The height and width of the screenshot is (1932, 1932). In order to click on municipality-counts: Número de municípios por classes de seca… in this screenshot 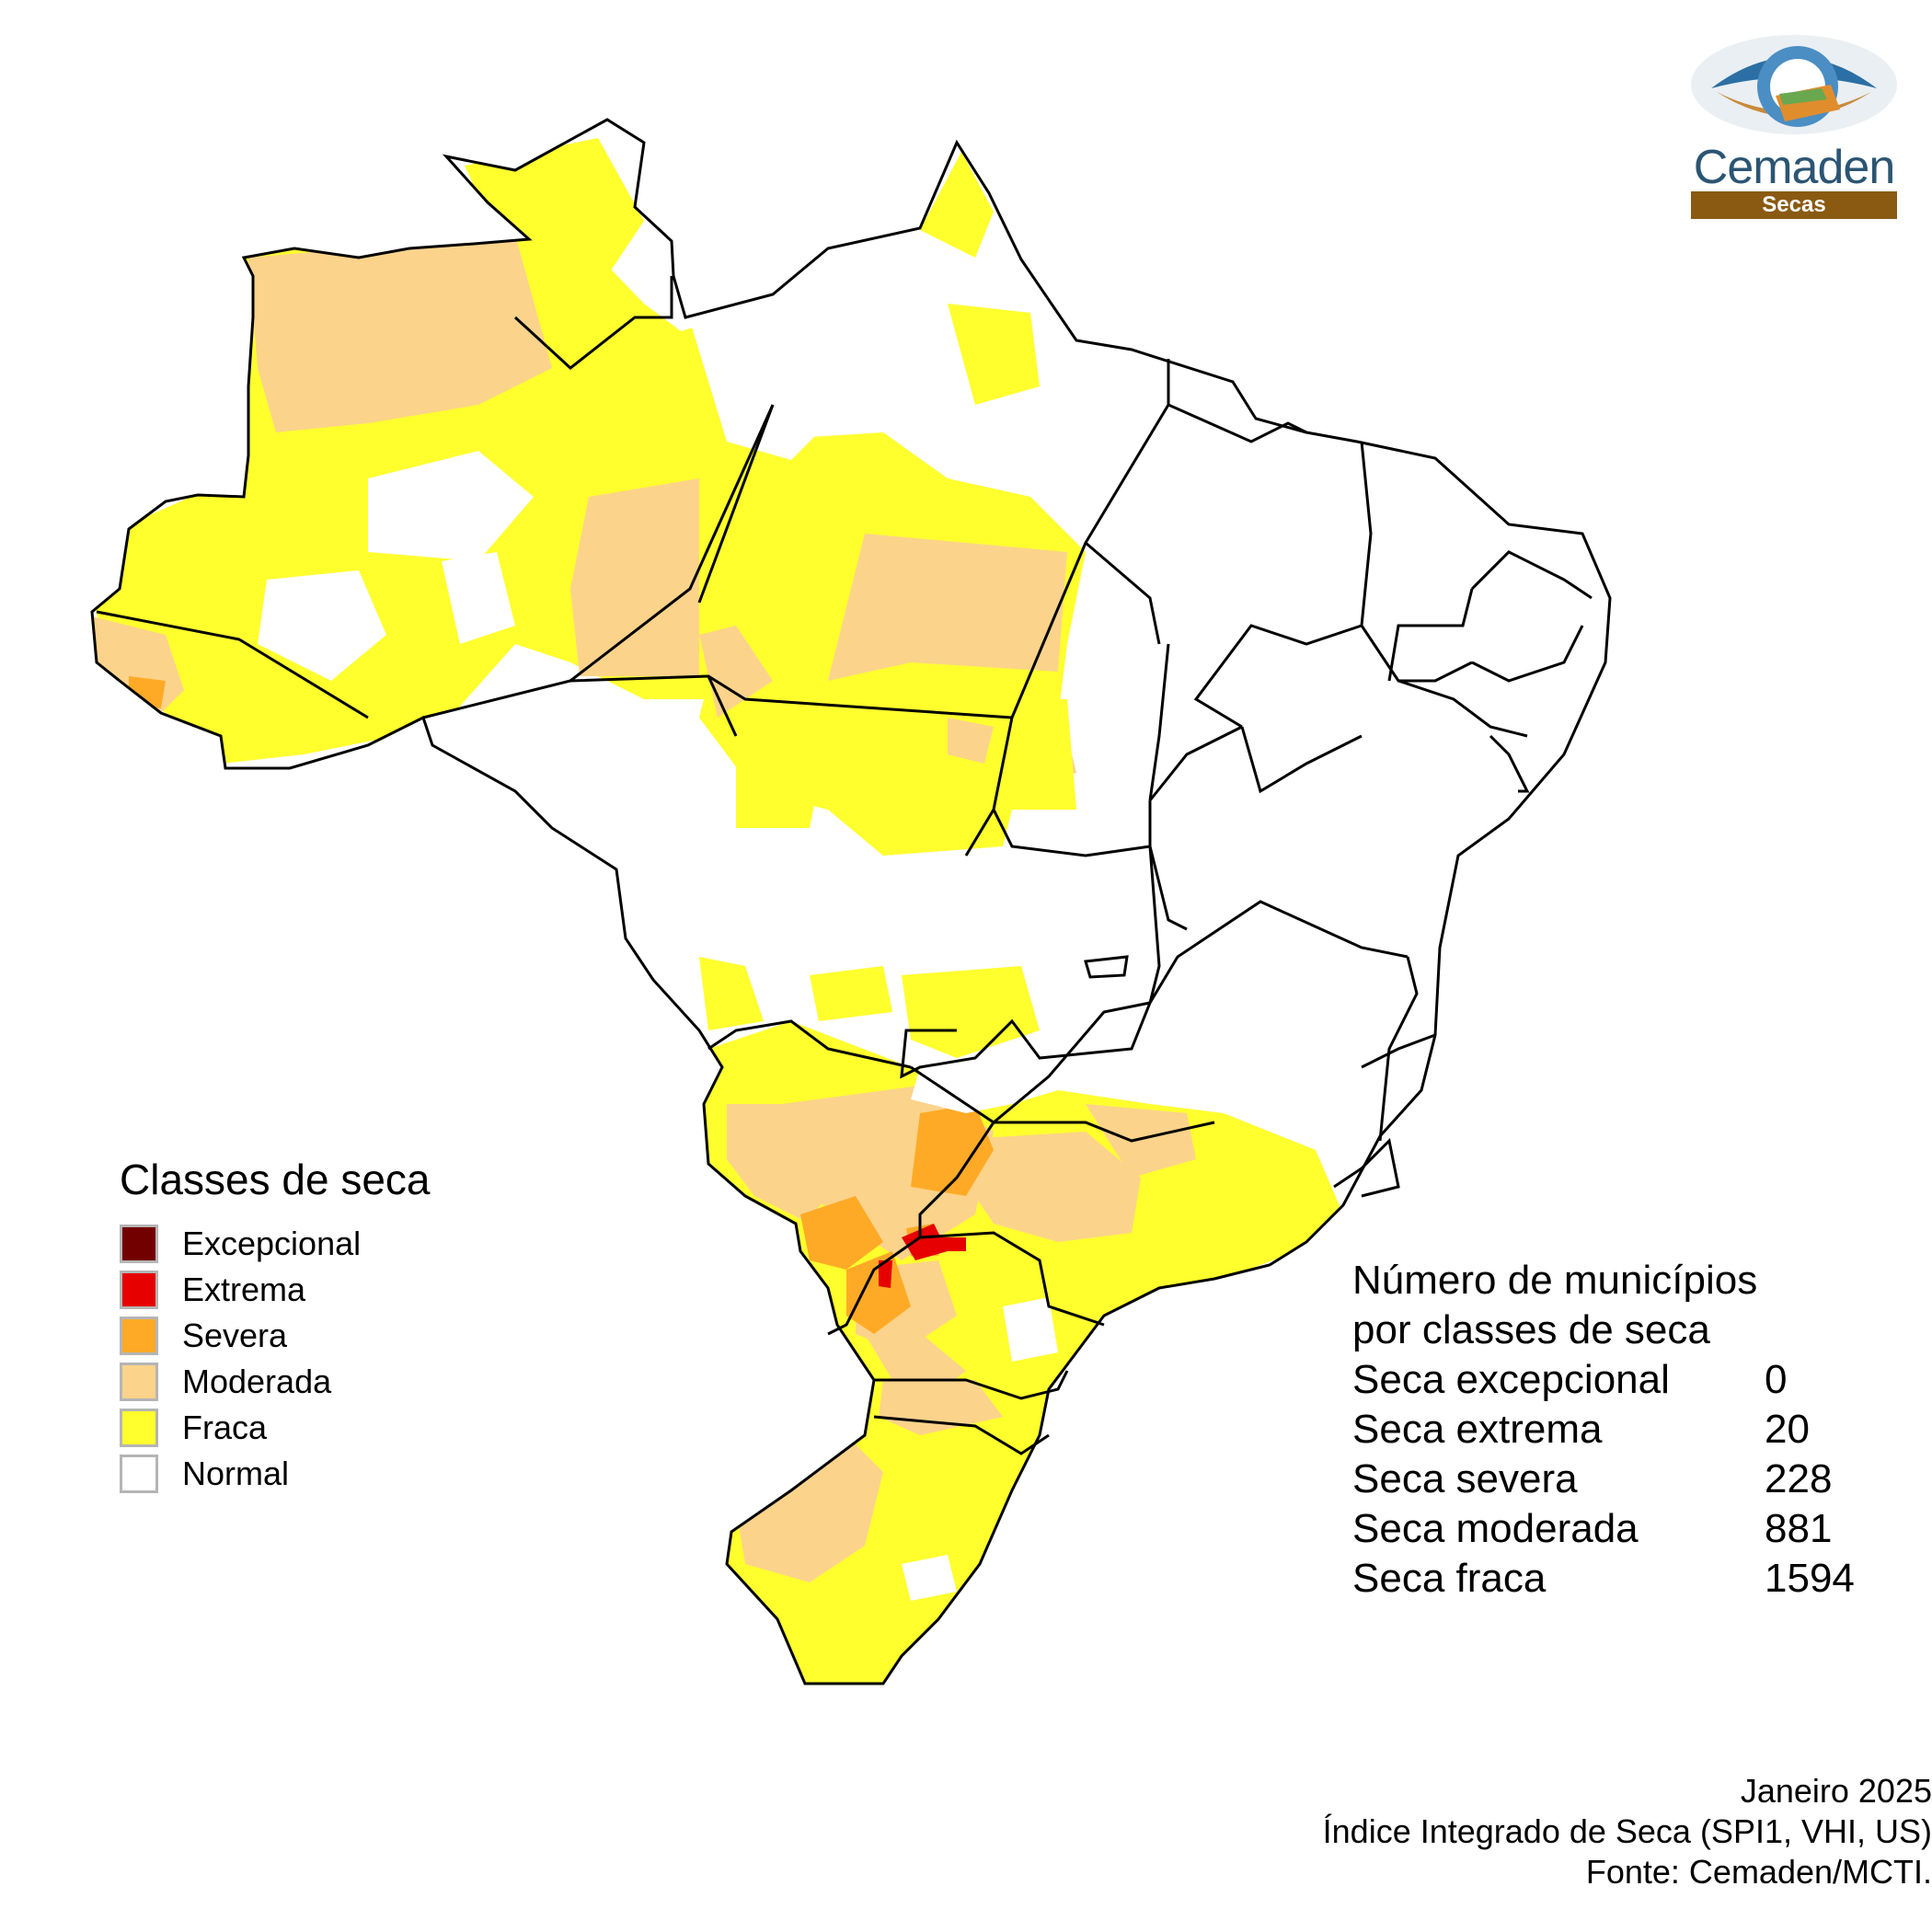, I will do `click(1603, 1430)`.